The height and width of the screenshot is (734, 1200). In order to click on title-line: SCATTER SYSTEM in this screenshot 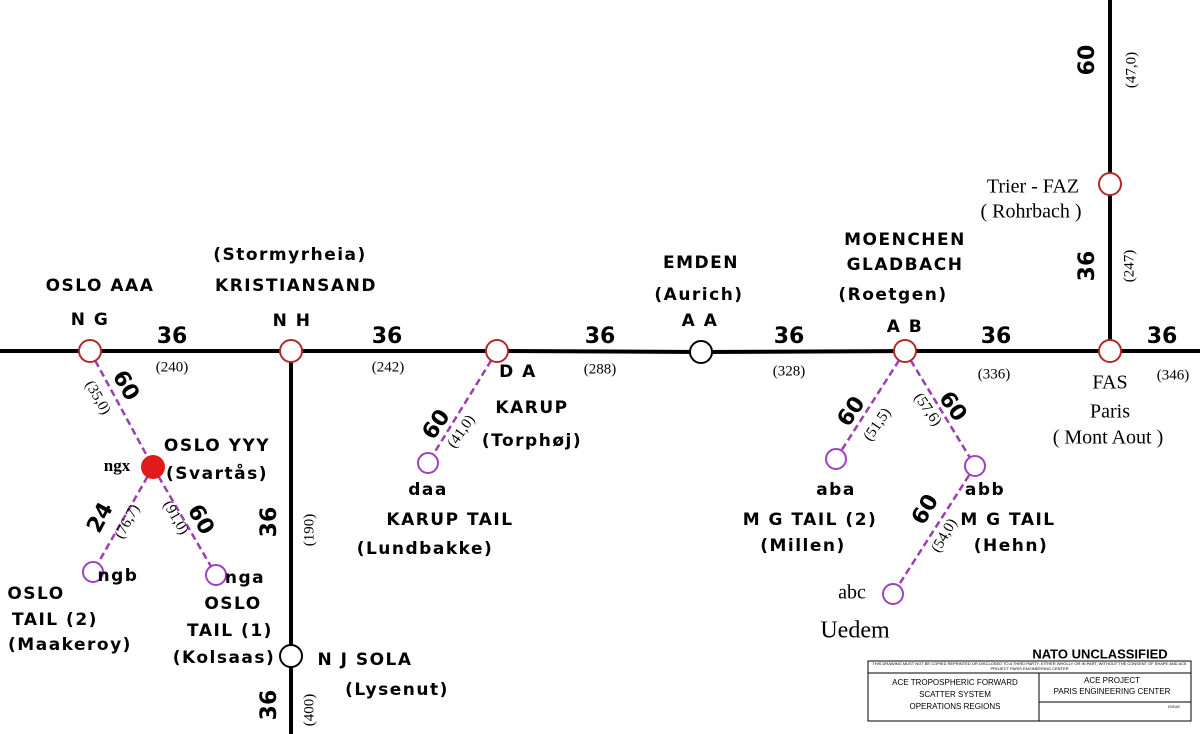, I will do `click(955, 694)`.